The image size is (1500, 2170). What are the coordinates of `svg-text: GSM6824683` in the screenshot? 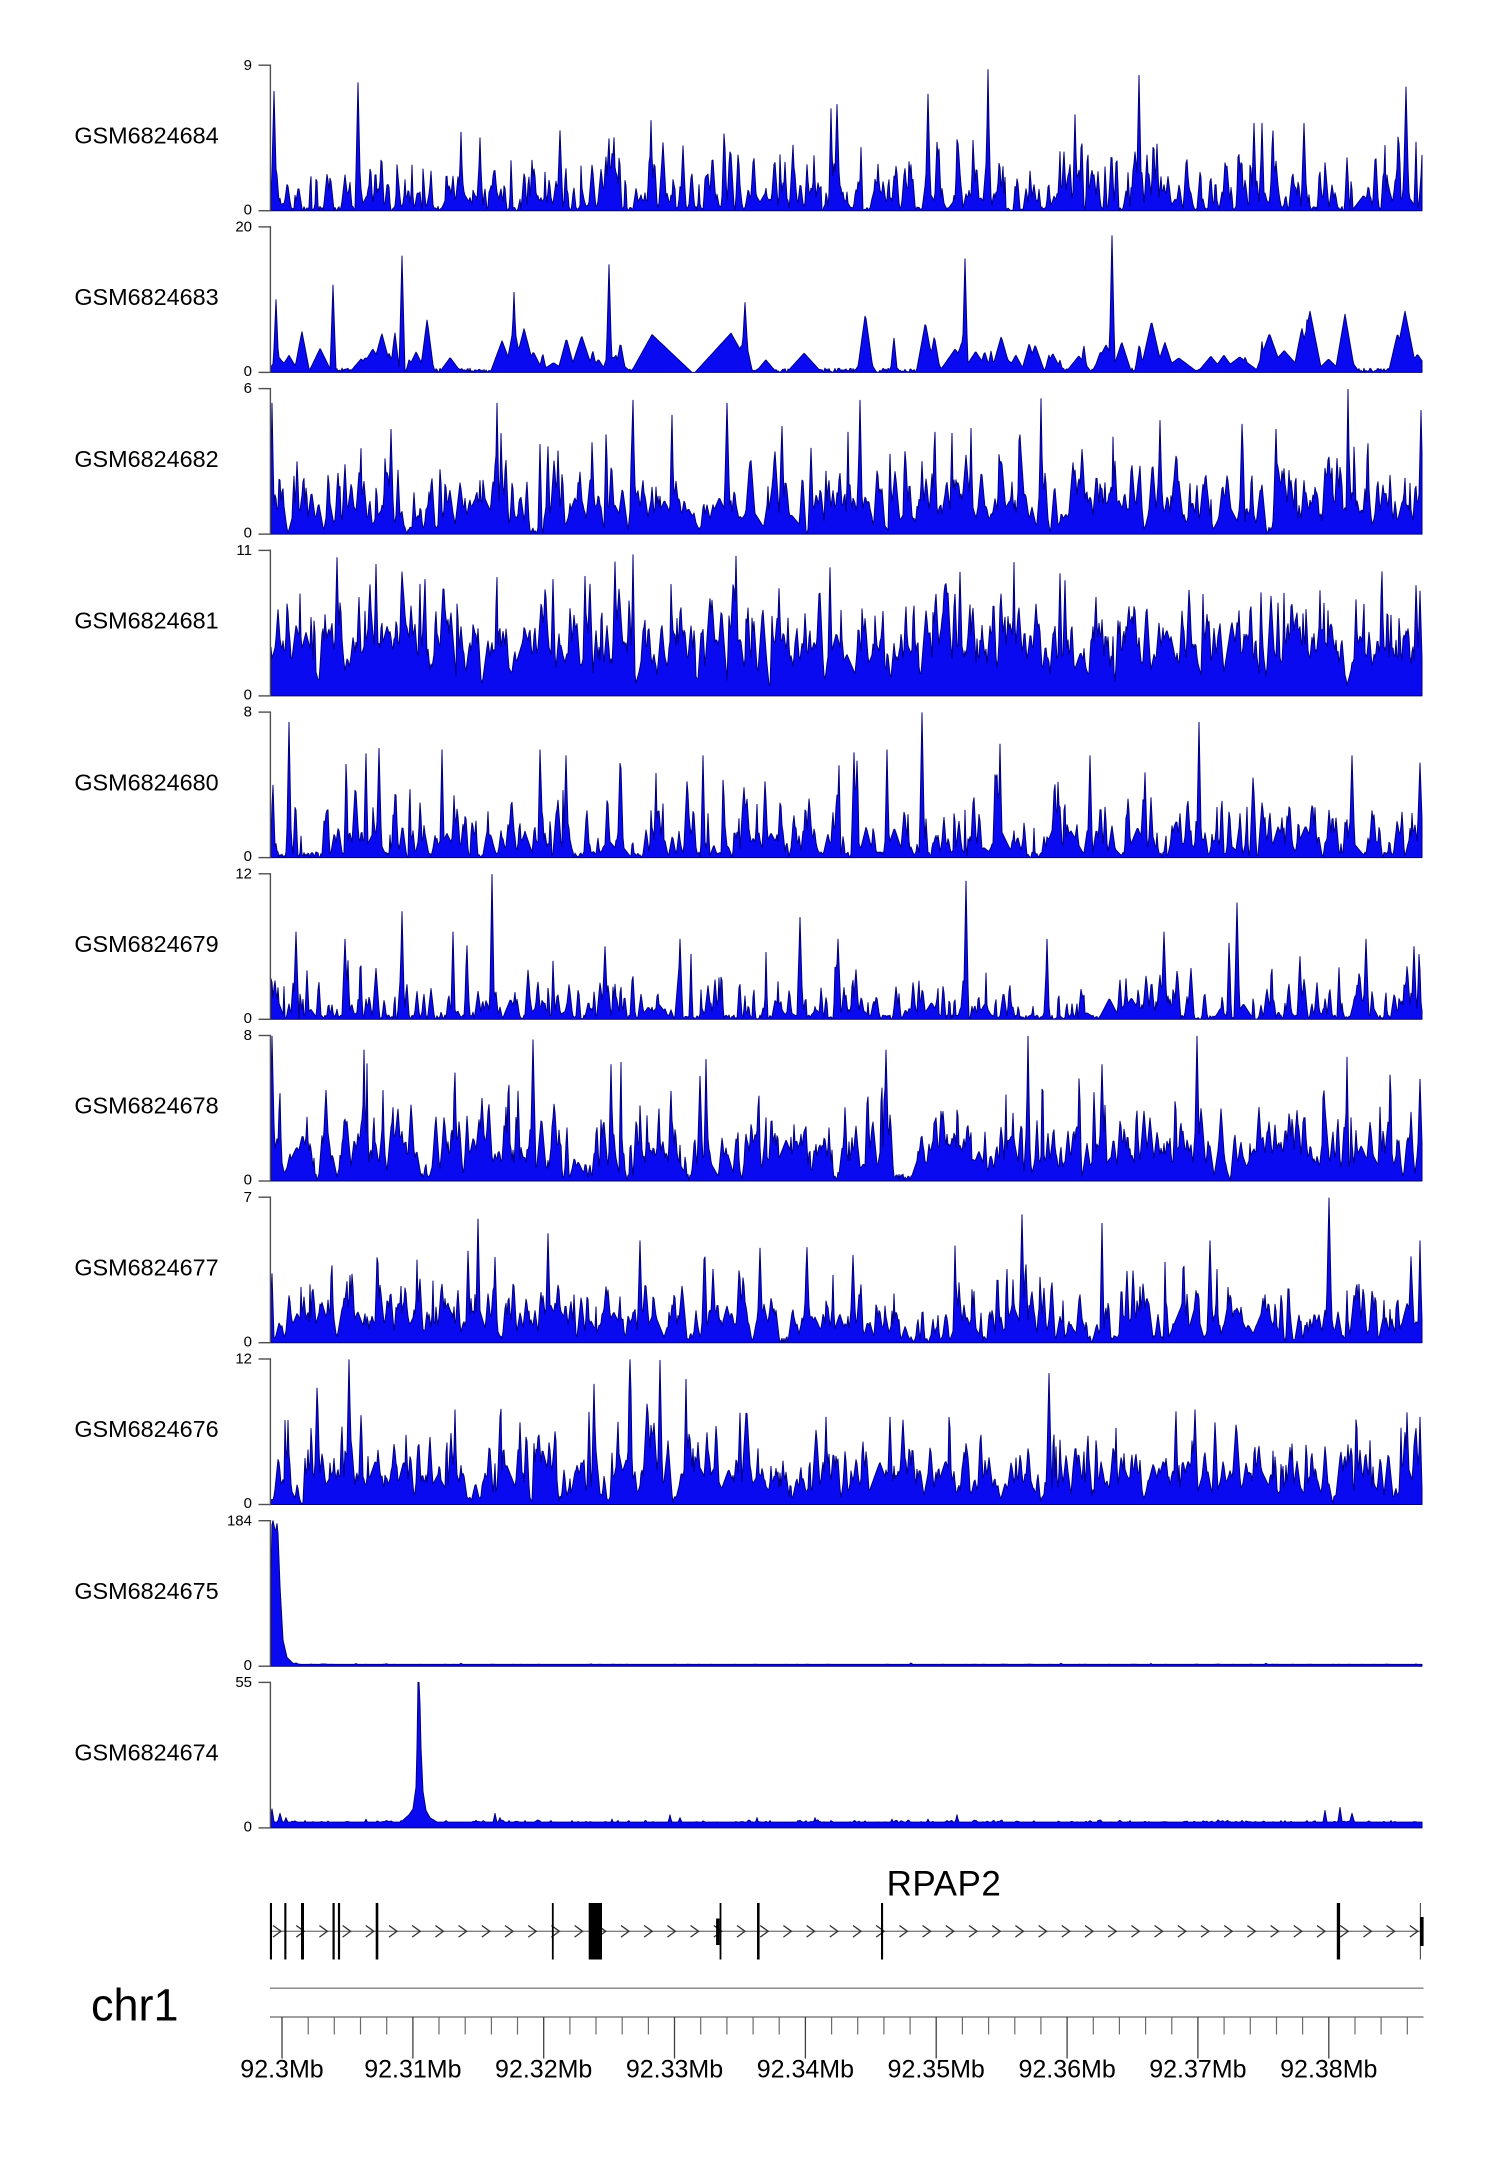 It's located at (146, 297).